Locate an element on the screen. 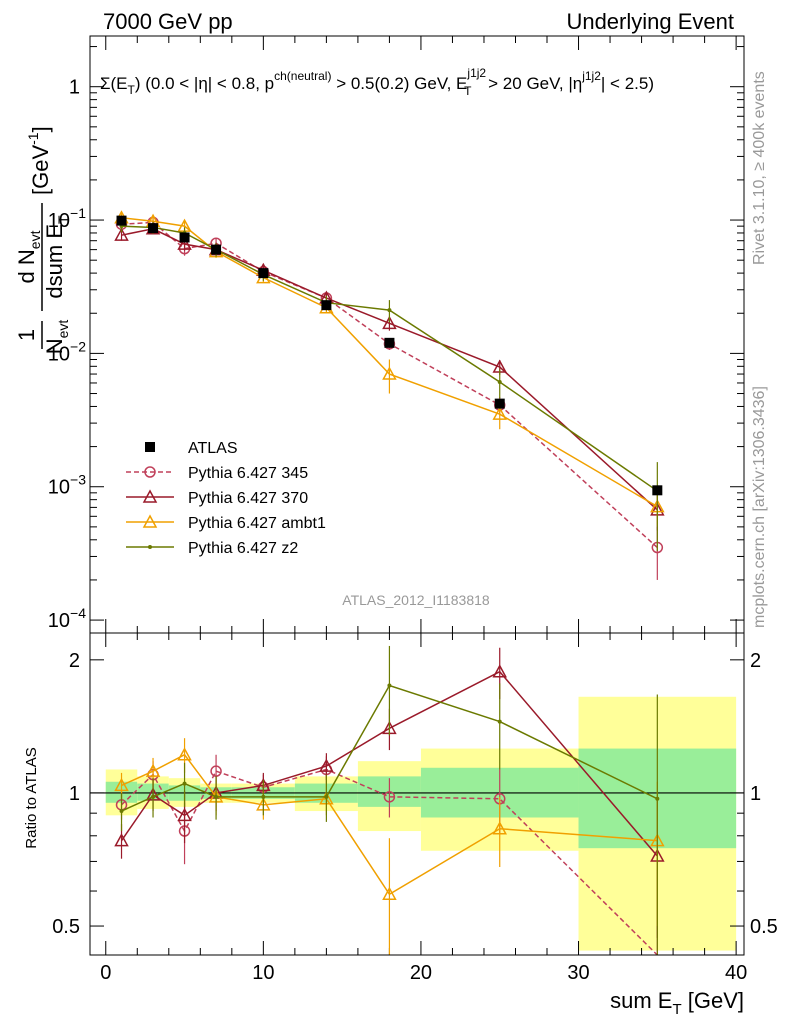 The image size is (786, 1024). ylabel-unit: [GeV-1] is located at coordinates (39, 160).